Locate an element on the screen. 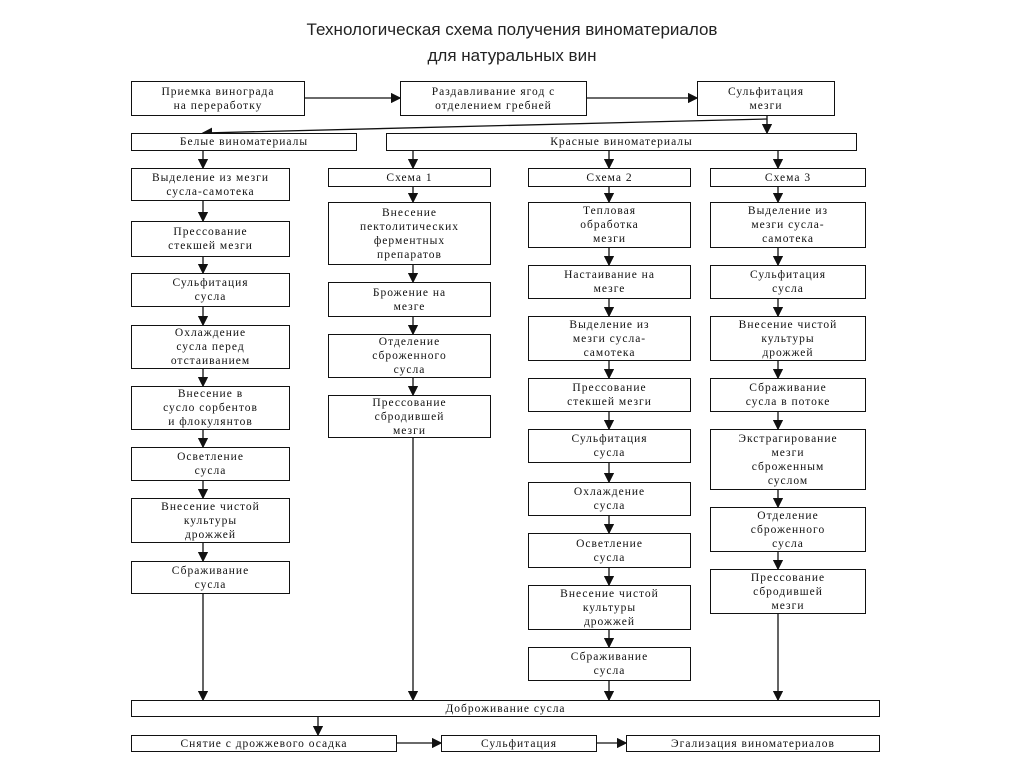  scheme-1-step: Прессование сбродившей мезги is located at coordinates (409, 416).